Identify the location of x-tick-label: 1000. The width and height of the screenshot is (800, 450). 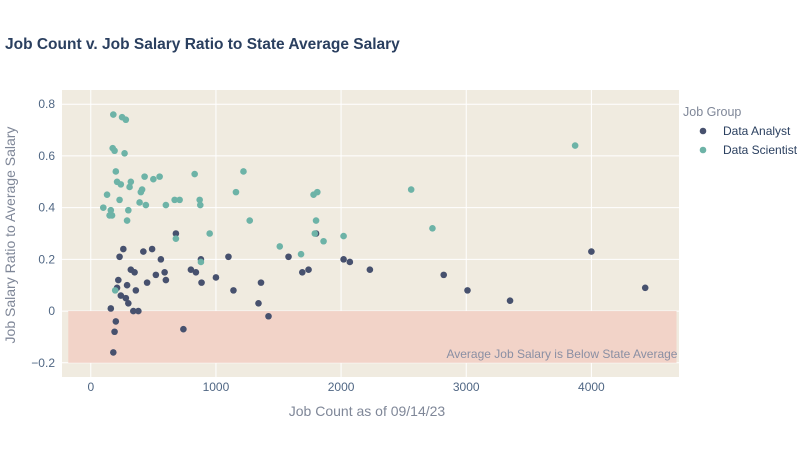
(216, 387).